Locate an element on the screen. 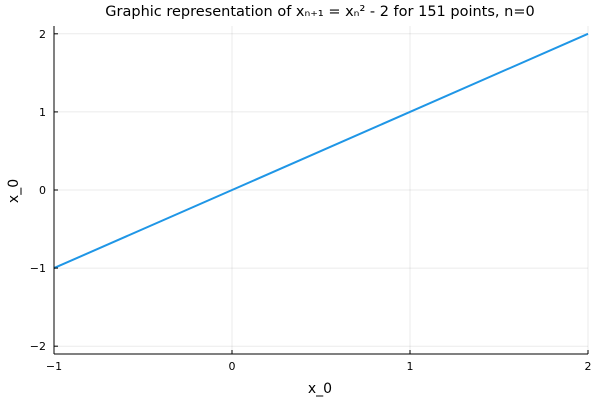 This screenshot has height=400, width=600. x-tick-label: −1 is located at coordinates (54, 366).